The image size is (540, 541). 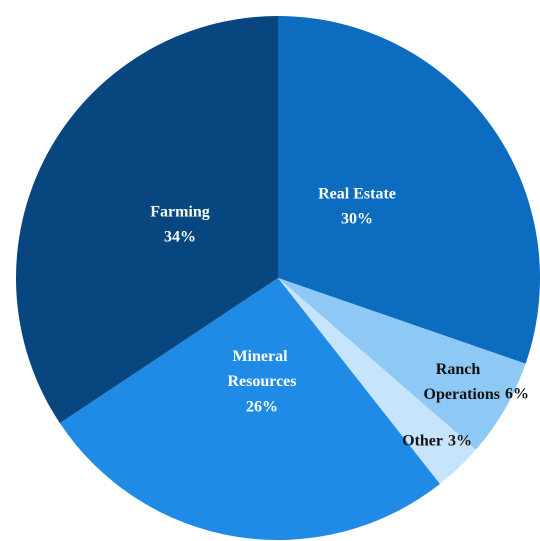 I want to click on slice-value-label: 3%, so click(x=460, y=441).